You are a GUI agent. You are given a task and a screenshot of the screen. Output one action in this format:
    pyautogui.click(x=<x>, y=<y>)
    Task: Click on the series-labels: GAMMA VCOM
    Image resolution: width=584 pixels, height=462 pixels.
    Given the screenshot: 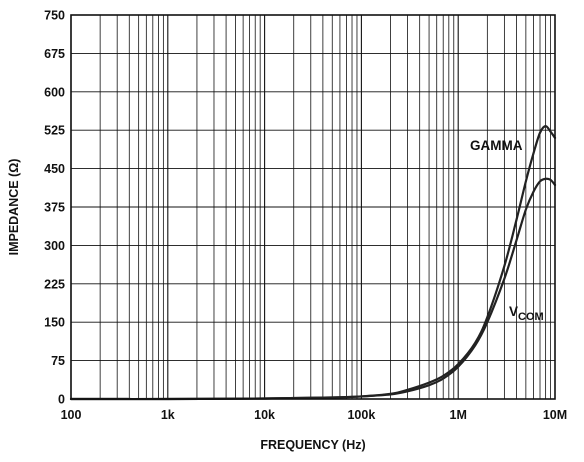 What is the action you would take?
    pyautogui.click(x=507, y=230)
    